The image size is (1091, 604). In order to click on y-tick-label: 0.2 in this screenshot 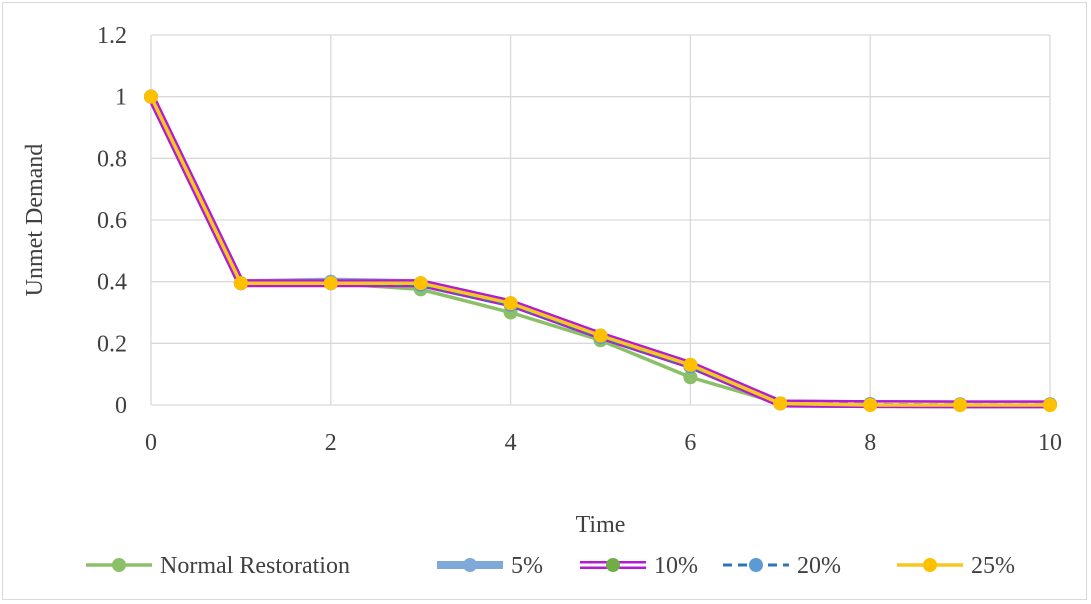, I will do `click(112, 344)`.